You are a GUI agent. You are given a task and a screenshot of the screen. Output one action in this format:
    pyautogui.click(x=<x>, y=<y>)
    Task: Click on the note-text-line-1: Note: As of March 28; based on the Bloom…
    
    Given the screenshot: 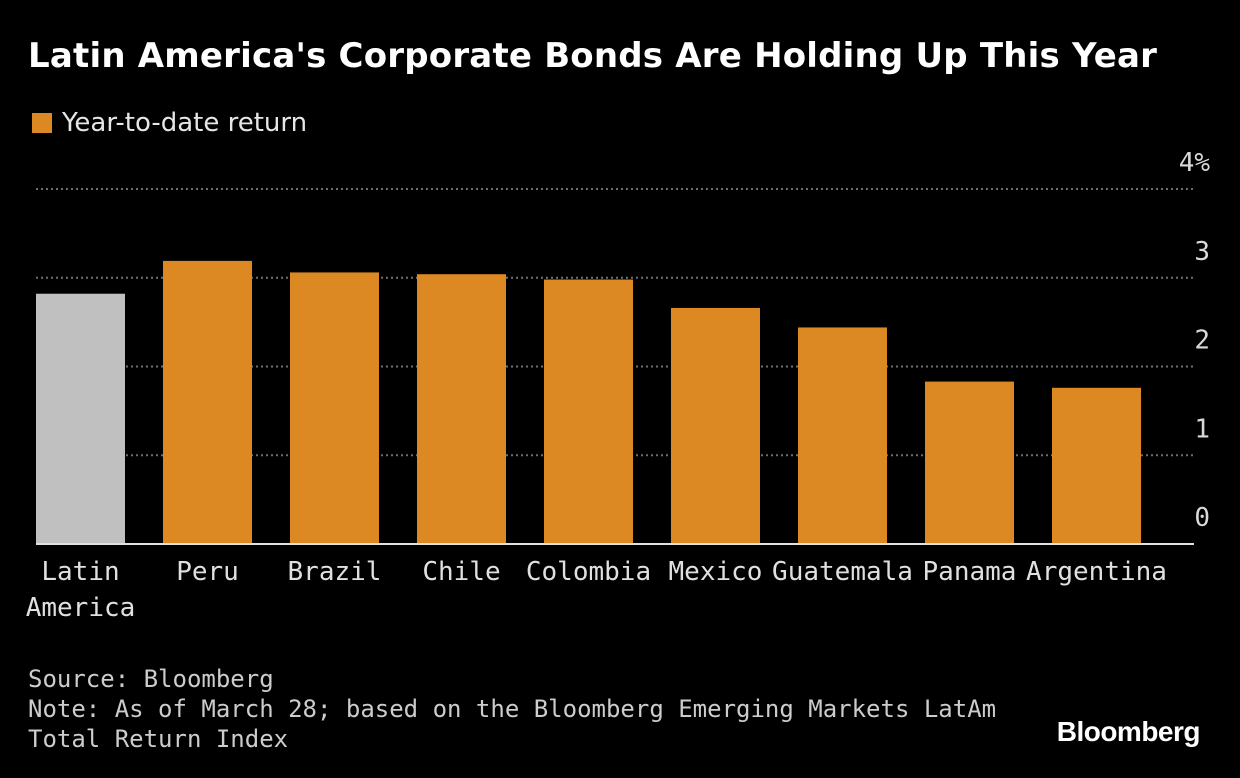 What is the action you would take?
    pyautogui.click(x=512, y=709)
    